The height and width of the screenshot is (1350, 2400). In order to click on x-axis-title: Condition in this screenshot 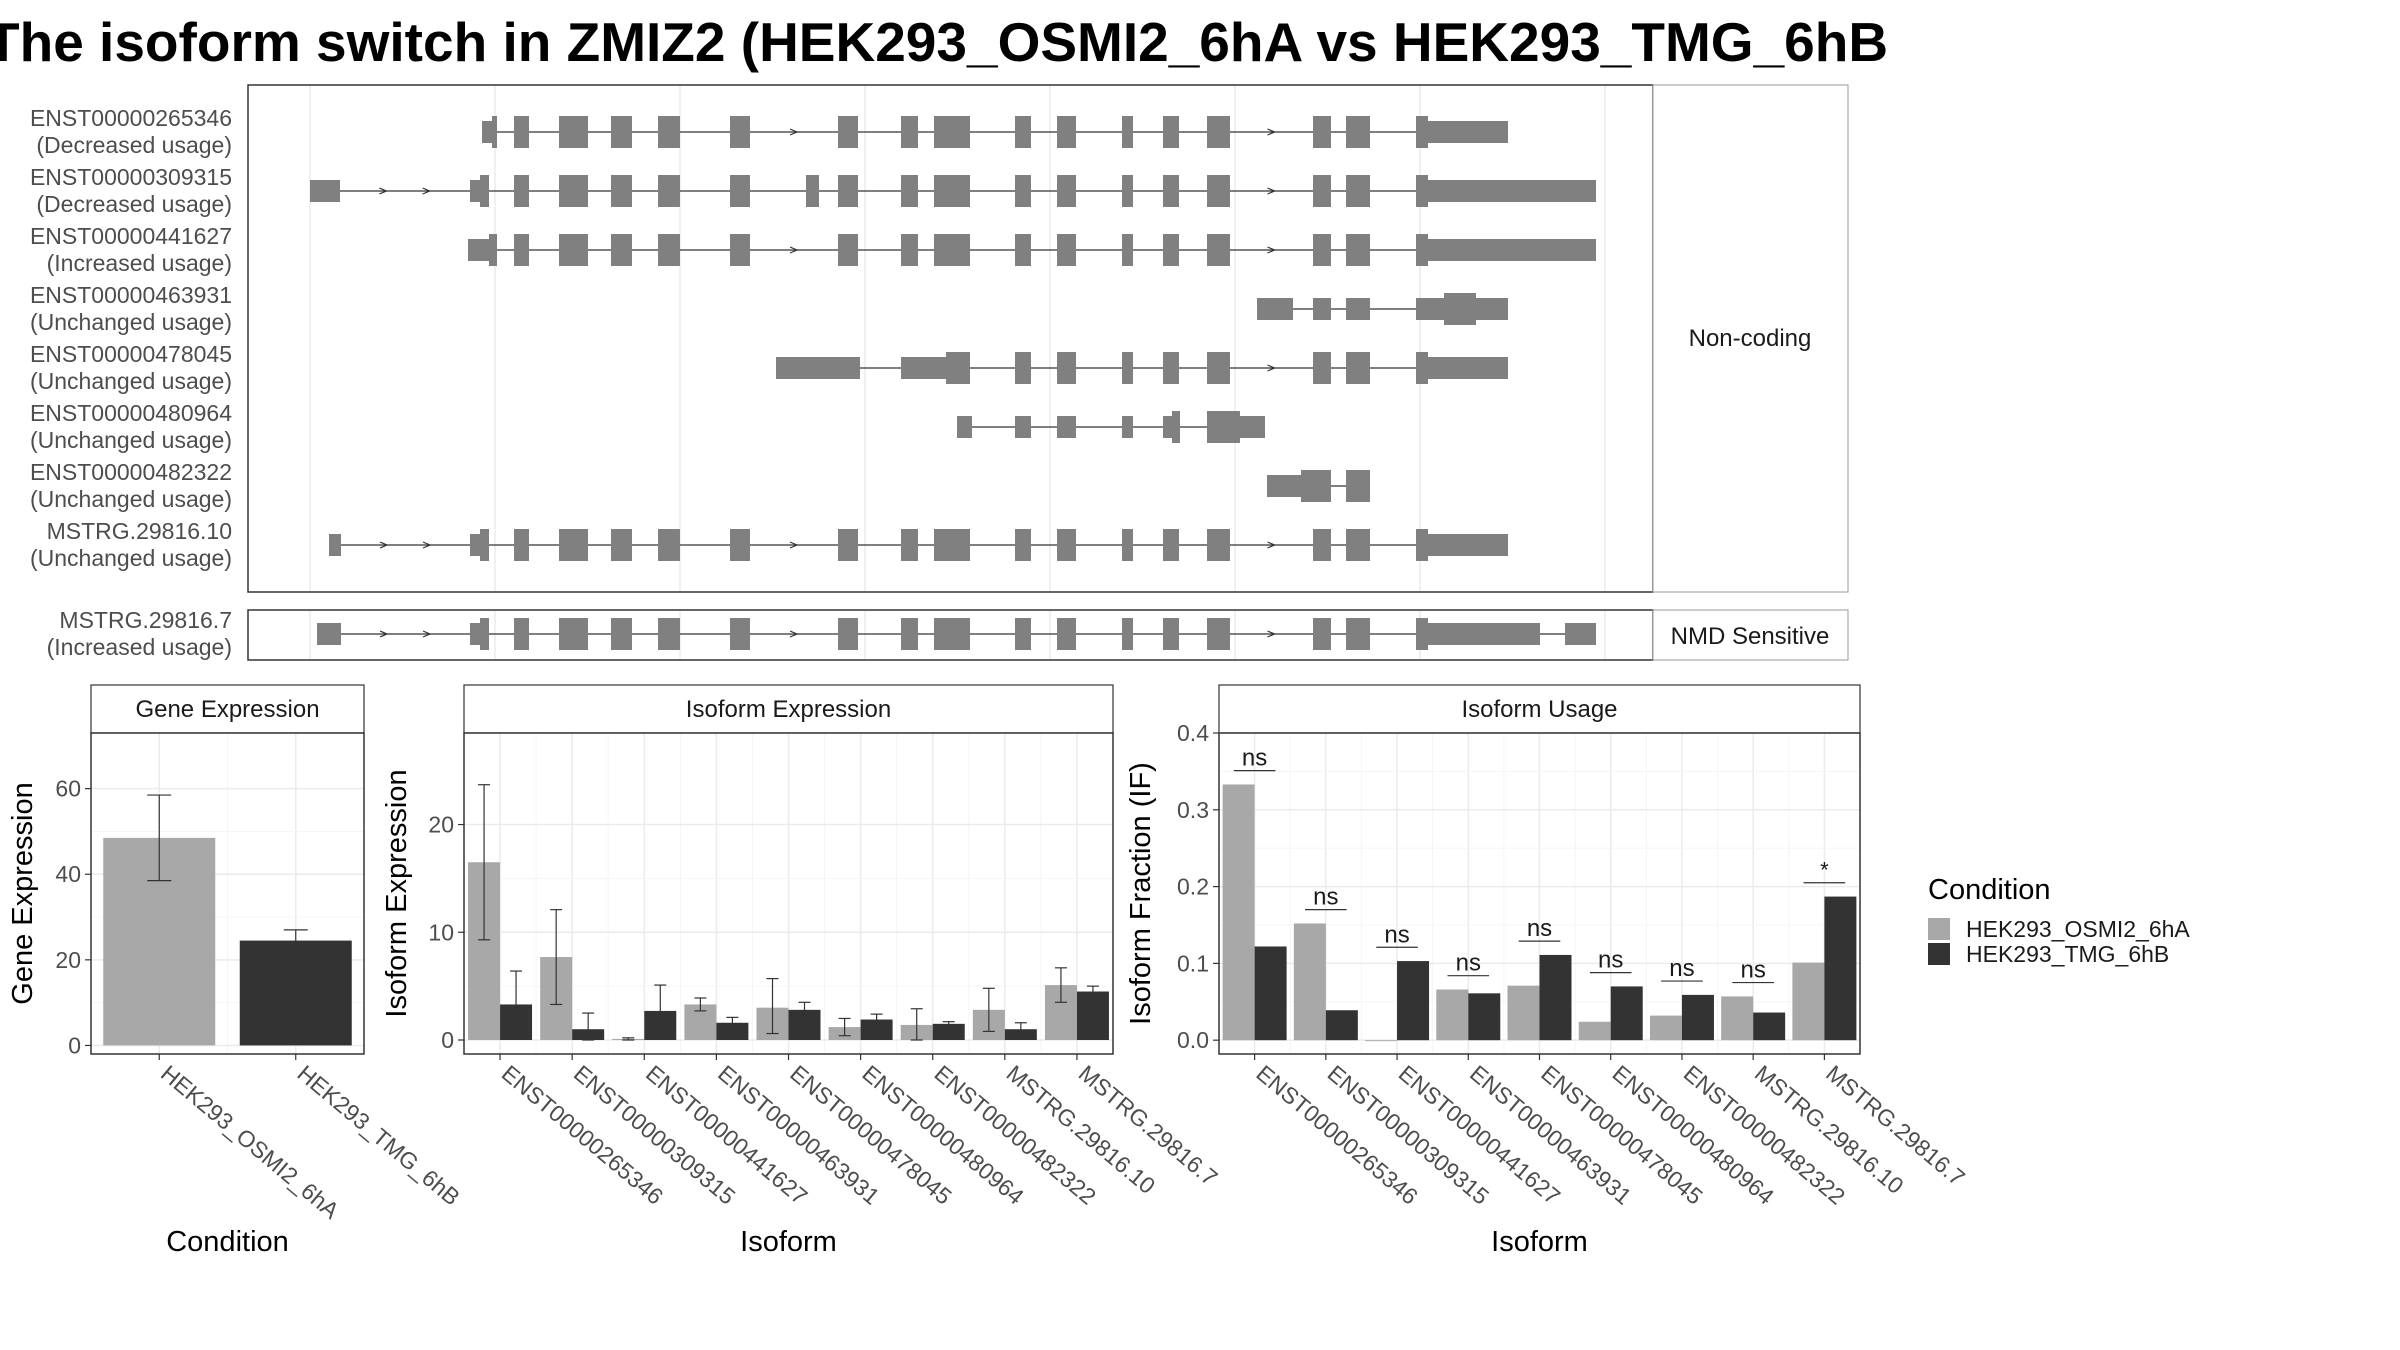, I will do `click(227, 1242)`.